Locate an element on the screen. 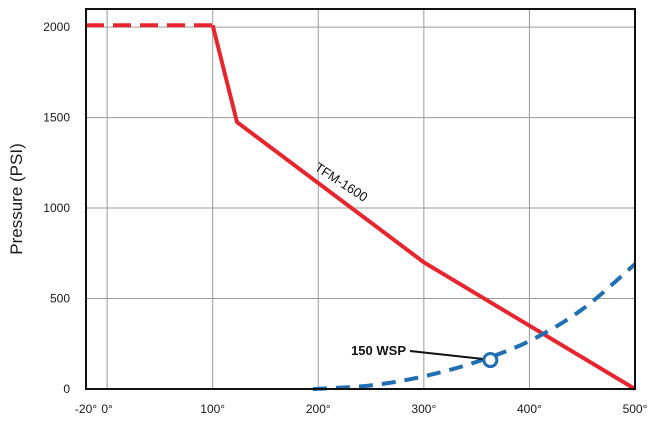 The height and width of the screenshot is (421, 650). x-tick-label: -20° is located at coordinates (86, 409).